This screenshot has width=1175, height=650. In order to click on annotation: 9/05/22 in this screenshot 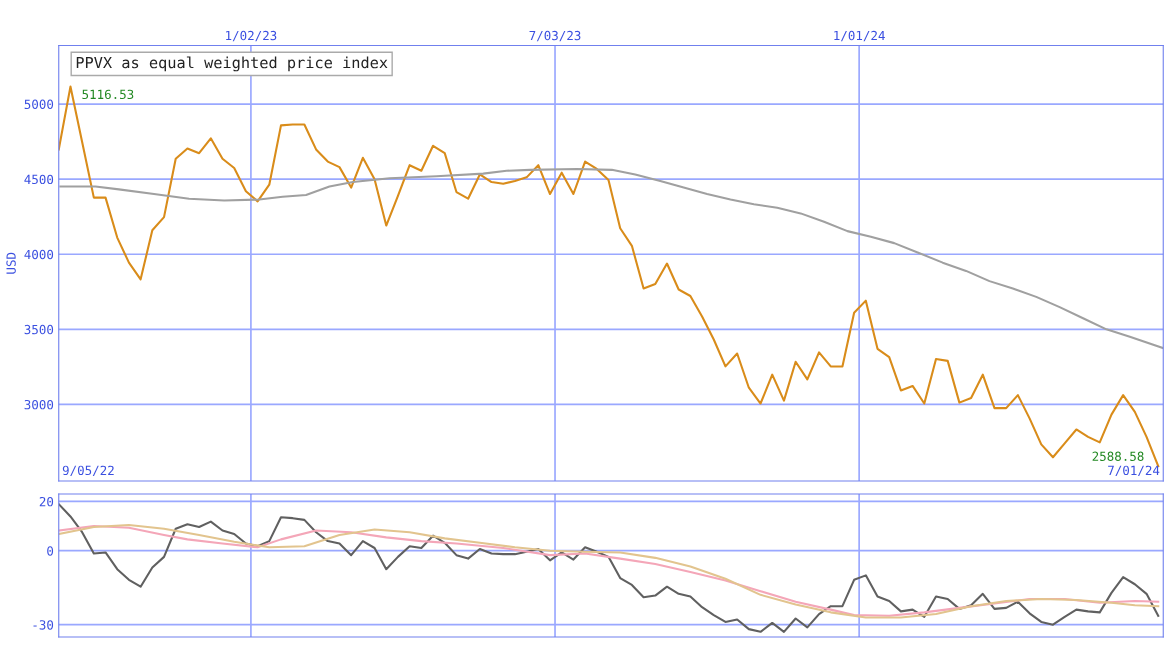, I will do `click(88, 471)`.